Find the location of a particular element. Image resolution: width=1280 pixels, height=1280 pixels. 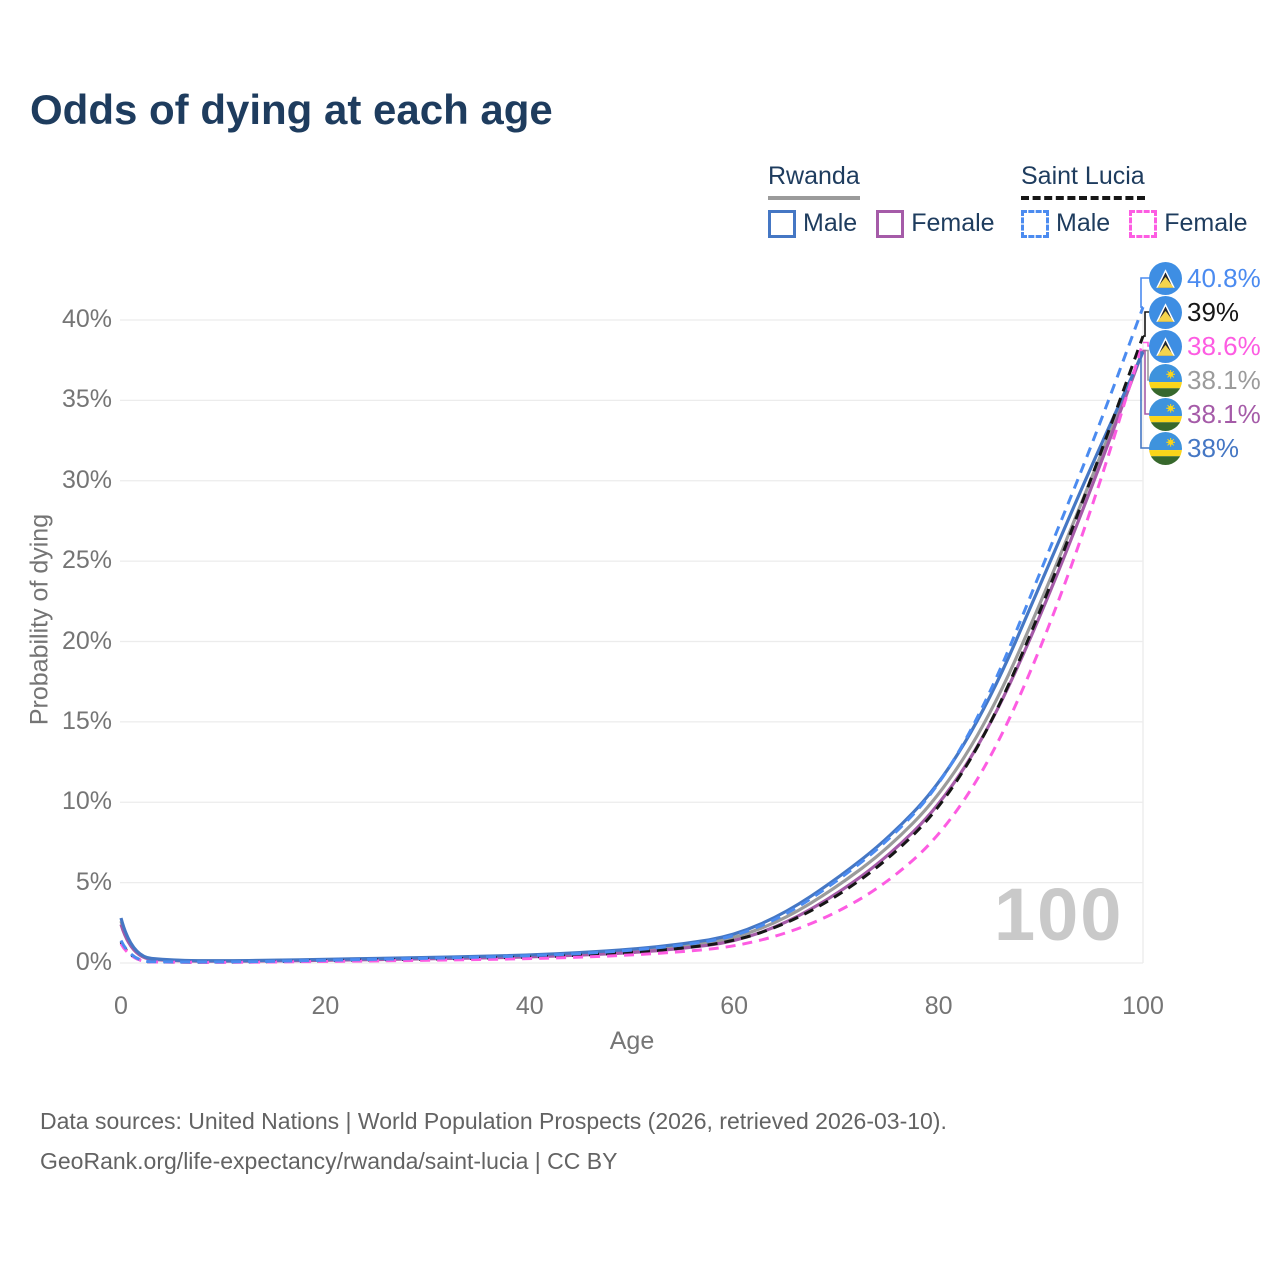

legend-item-saint-lucia-male: Male is located at coordinates (1065, 223).